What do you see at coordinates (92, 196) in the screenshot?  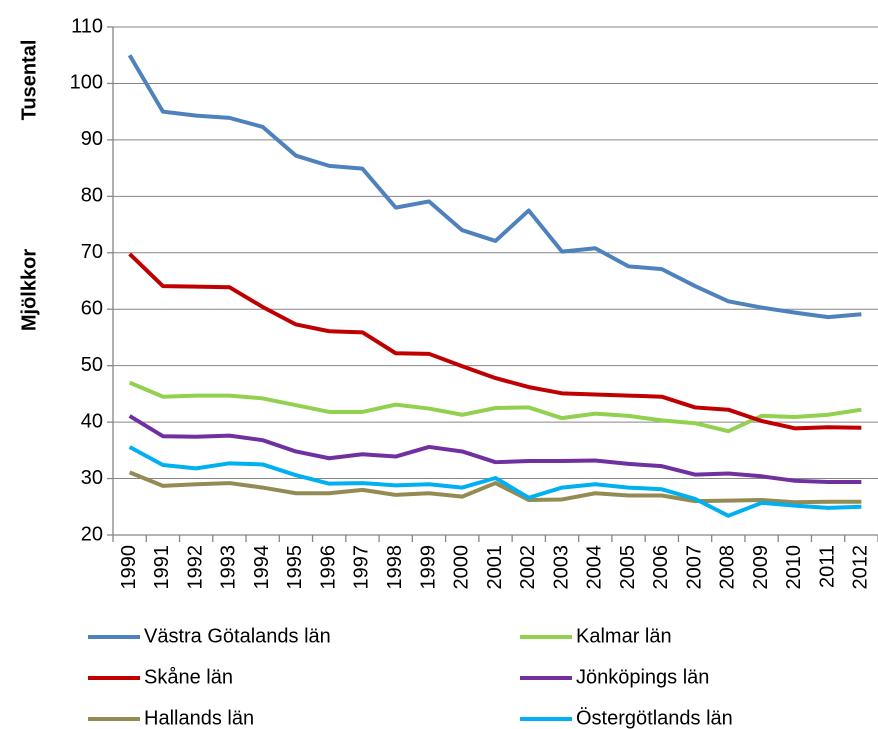 I see `y-tick-label: 80` at bounding box center [92, 196].